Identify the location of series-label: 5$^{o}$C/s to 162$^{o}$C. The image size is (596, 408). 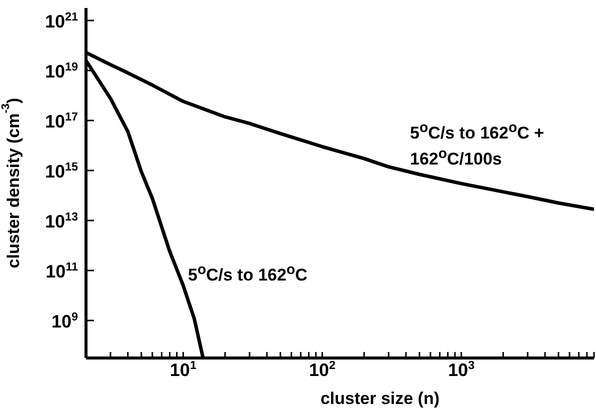
(248, 273).